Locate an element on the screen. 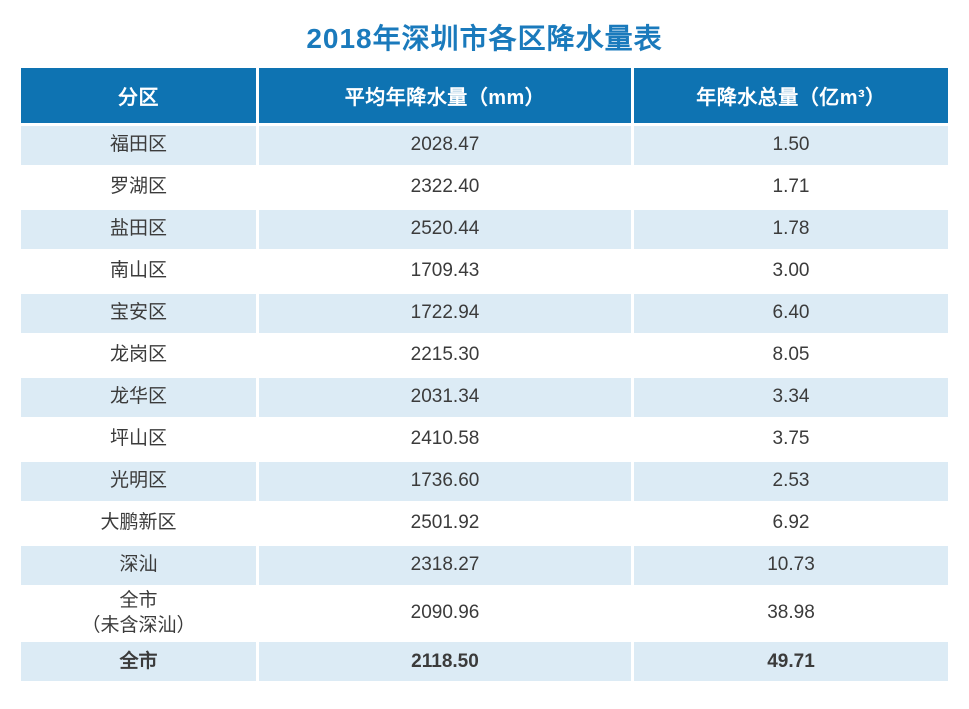  table-row: 罗湖区 2322.40 1.71 is located at coordinates (484, 187).